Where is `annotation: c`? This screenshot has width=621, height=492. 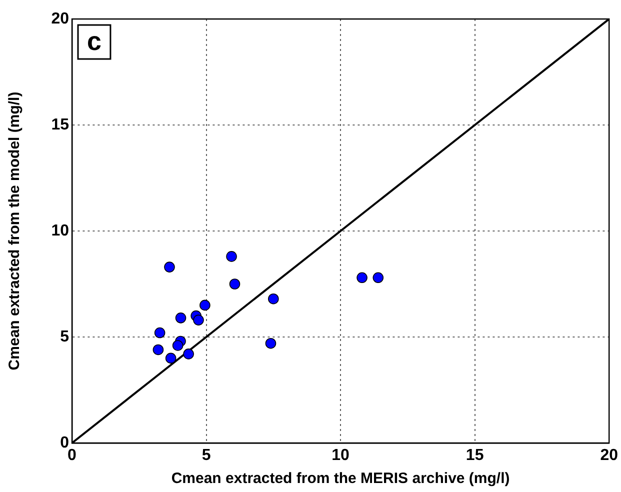 annotation: c is located at coordinates (94, 41).